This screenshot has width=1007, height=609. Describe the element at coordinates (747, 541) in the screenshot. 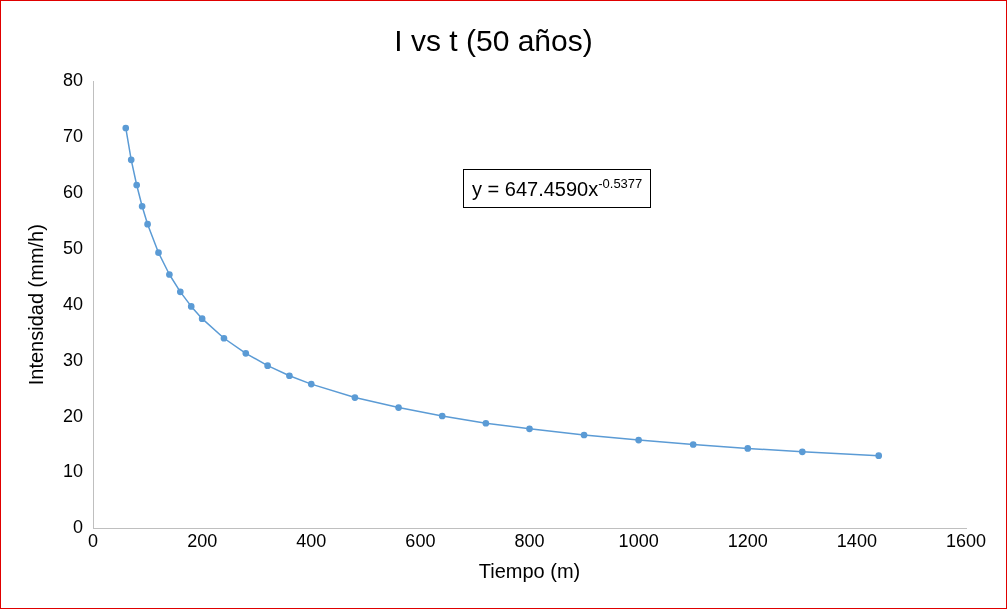

I see `x-tick-label: 1200` at that location.